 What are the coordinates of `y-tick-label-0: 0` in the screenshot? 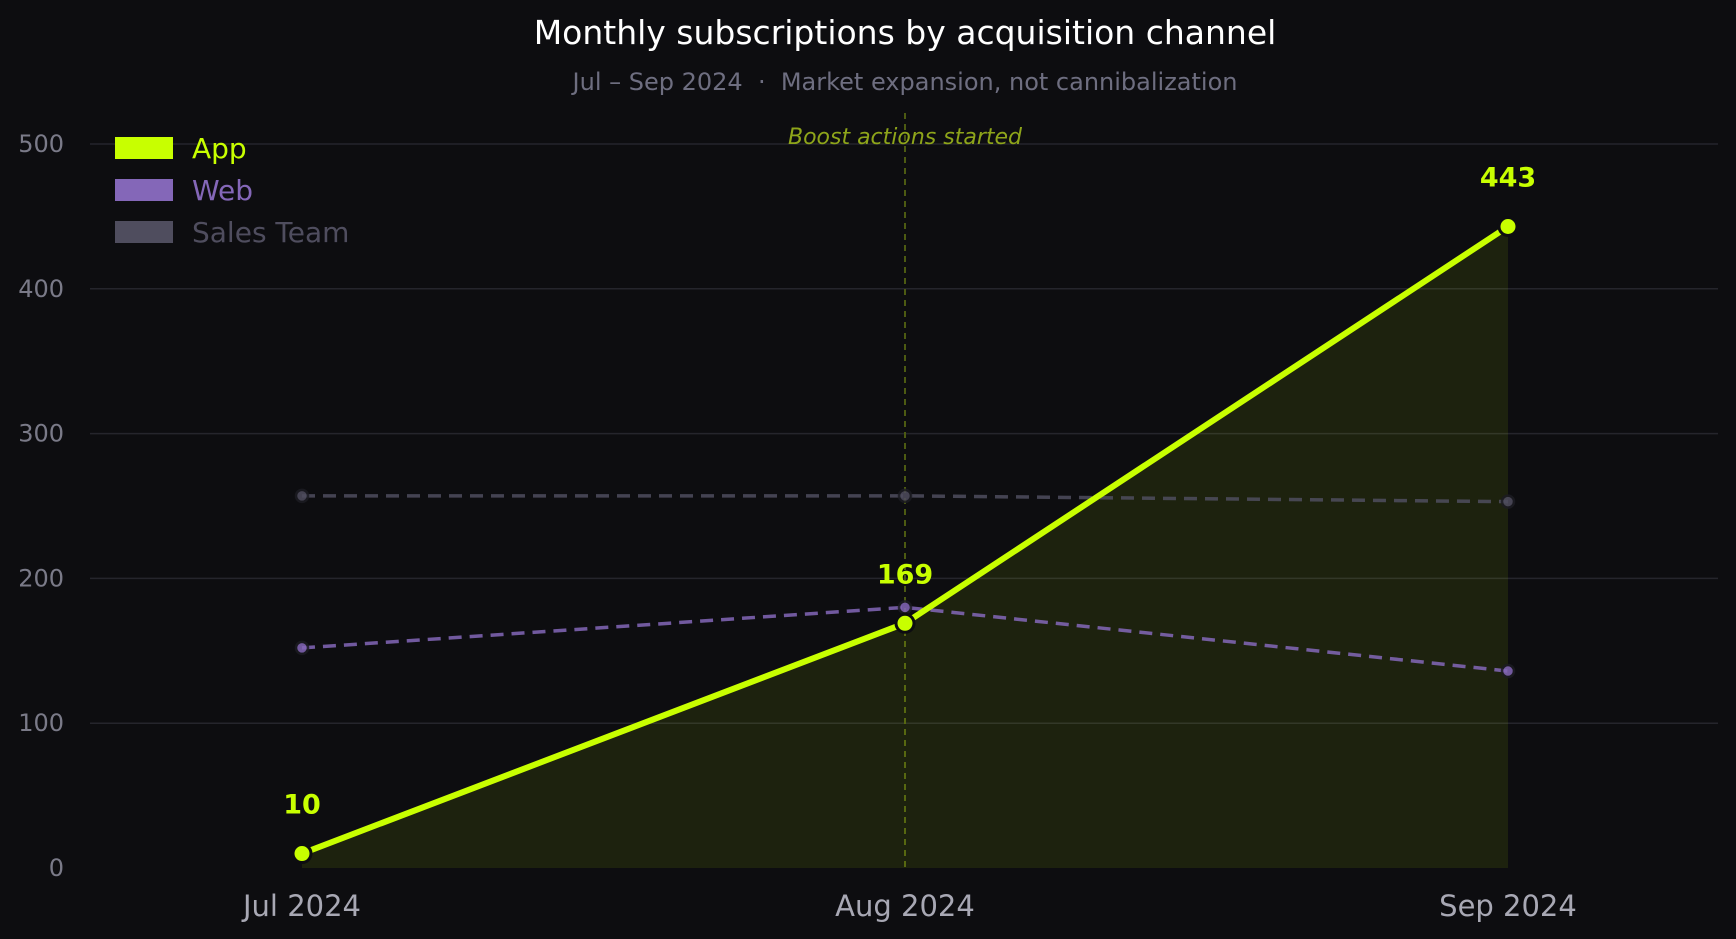 It's located at (56, 868).